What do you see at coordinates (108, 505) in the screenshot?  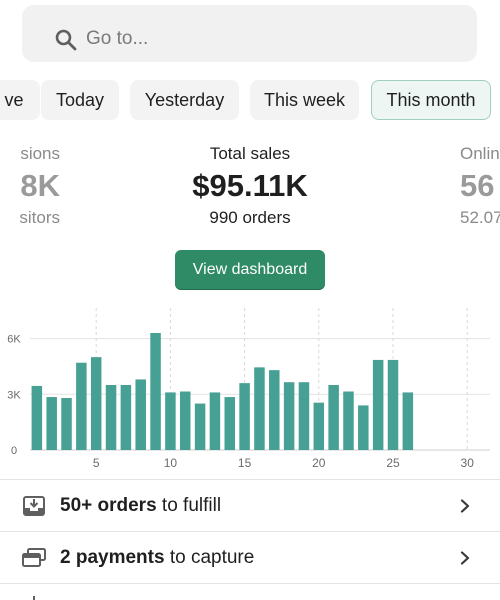 I see `task-text-bold: 50+ orders` at bounding box center [108, 505].